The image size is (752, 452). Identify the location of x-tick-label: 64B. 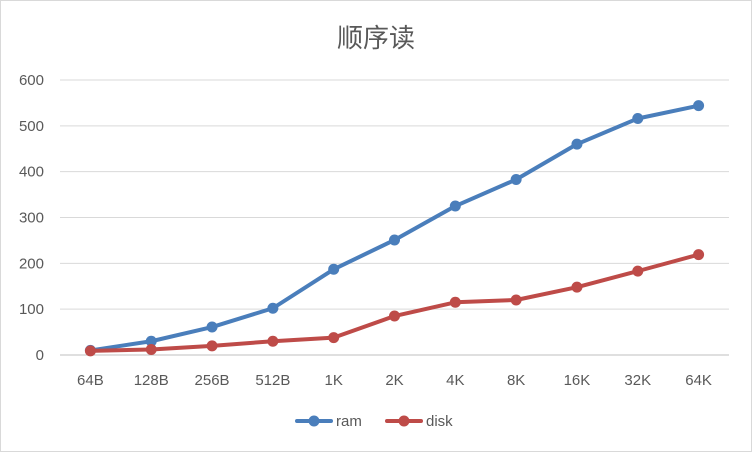
(90, 380).